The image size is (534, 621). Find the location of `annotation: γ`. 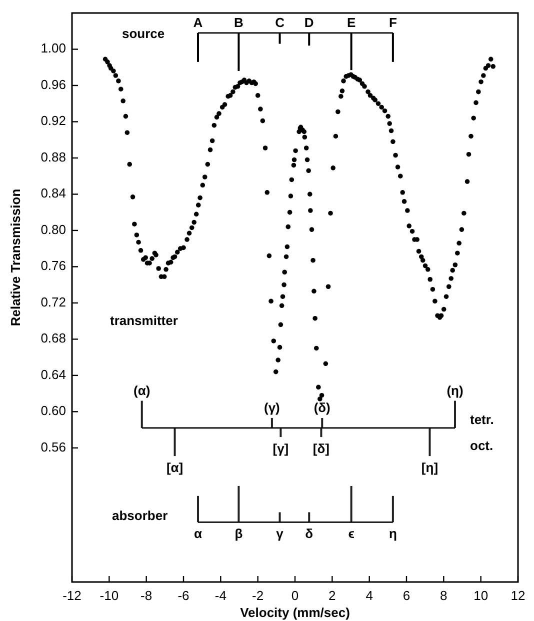

annotation: γ is located at coordinates (280, 534).